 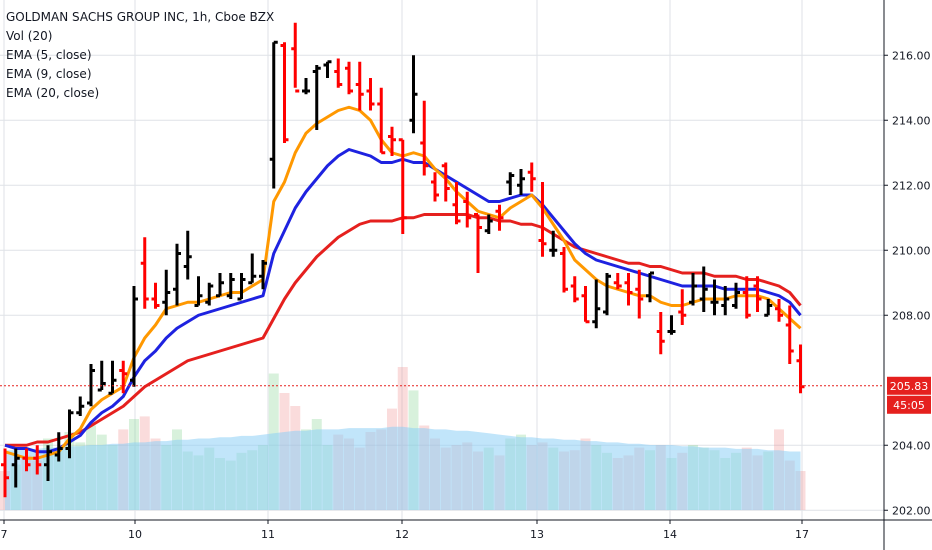 What do you see at coordinates (403, 468) in the screenshot?
I see `volume-ma-area` at bounding box center [403, 468].